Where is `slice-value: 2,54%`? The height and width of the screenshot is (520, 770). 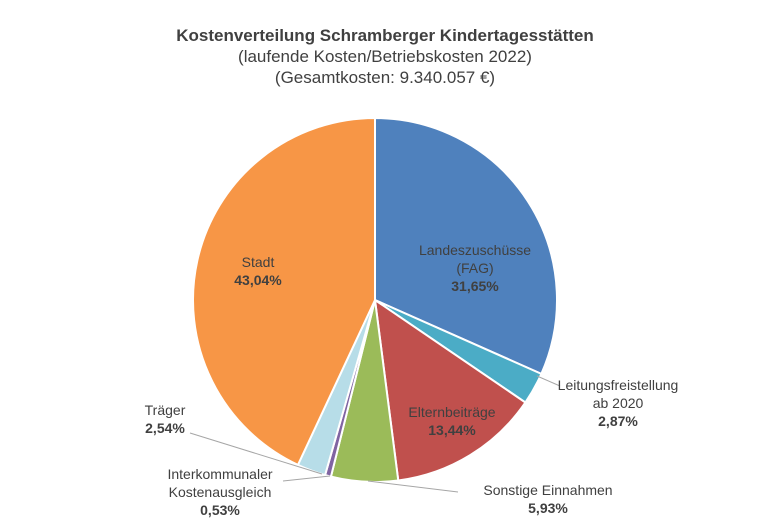
slice-value: 2,54% is located at coordinates (165, 428).